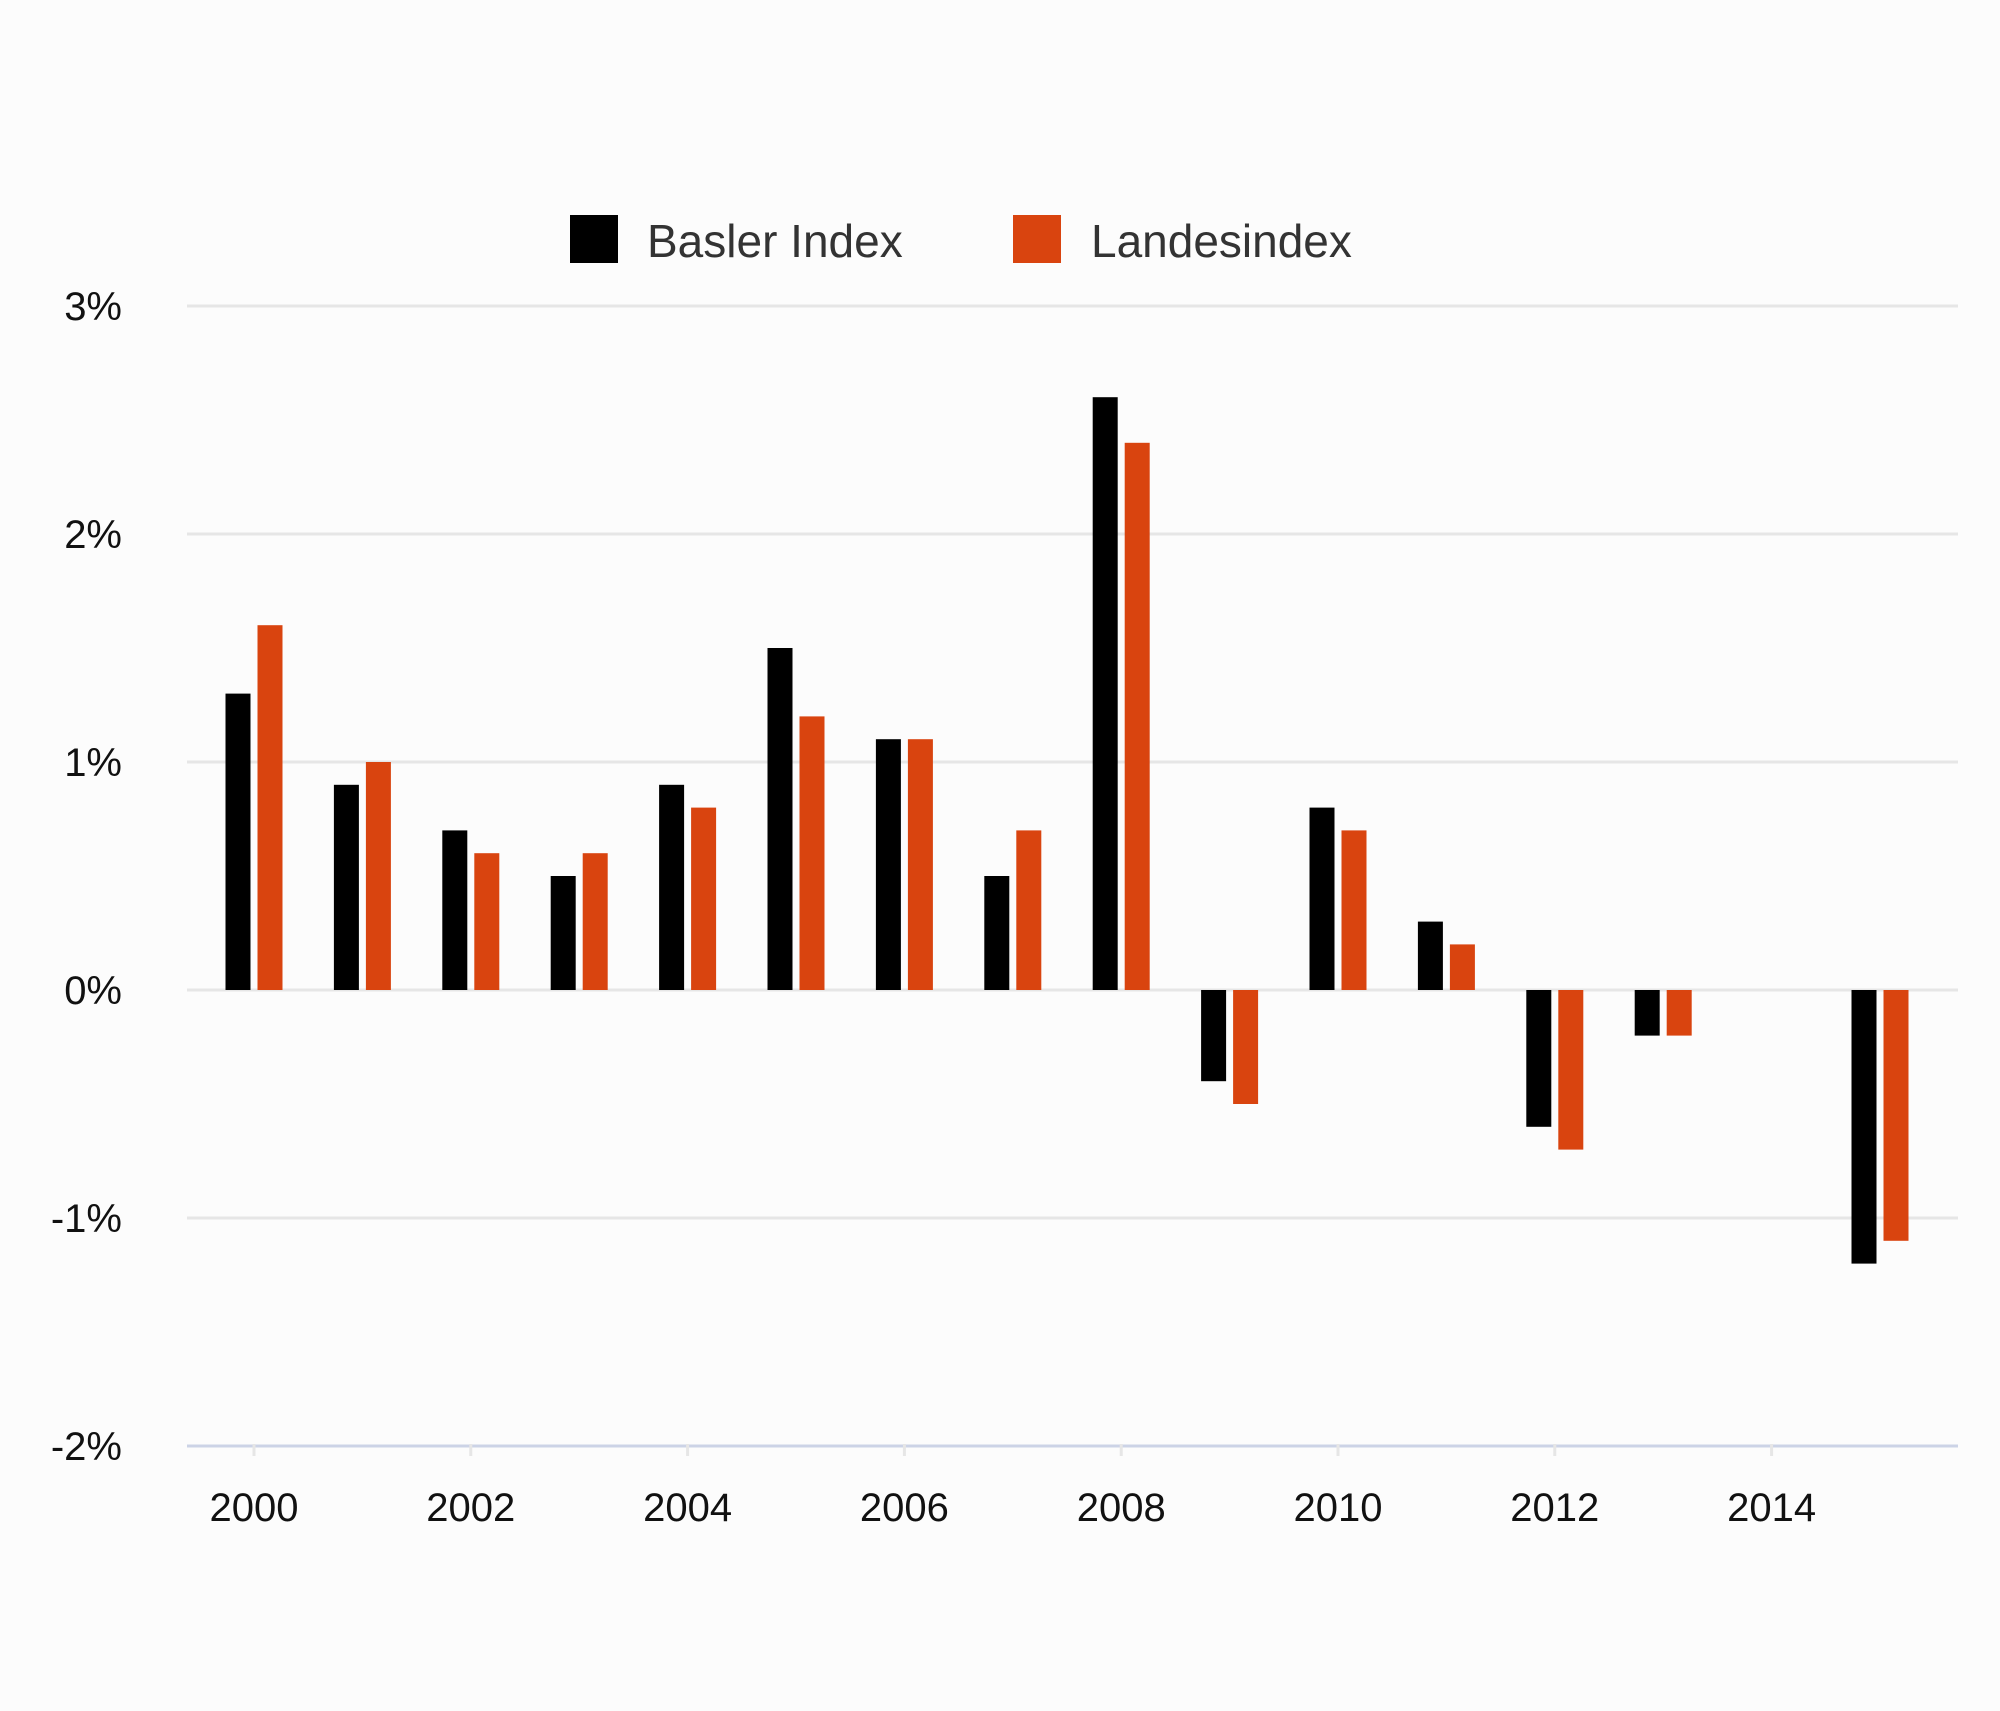  Describe the element at coordinates (93, 307) in the screenshot. I see `y-tick-label: 3%` at that location.